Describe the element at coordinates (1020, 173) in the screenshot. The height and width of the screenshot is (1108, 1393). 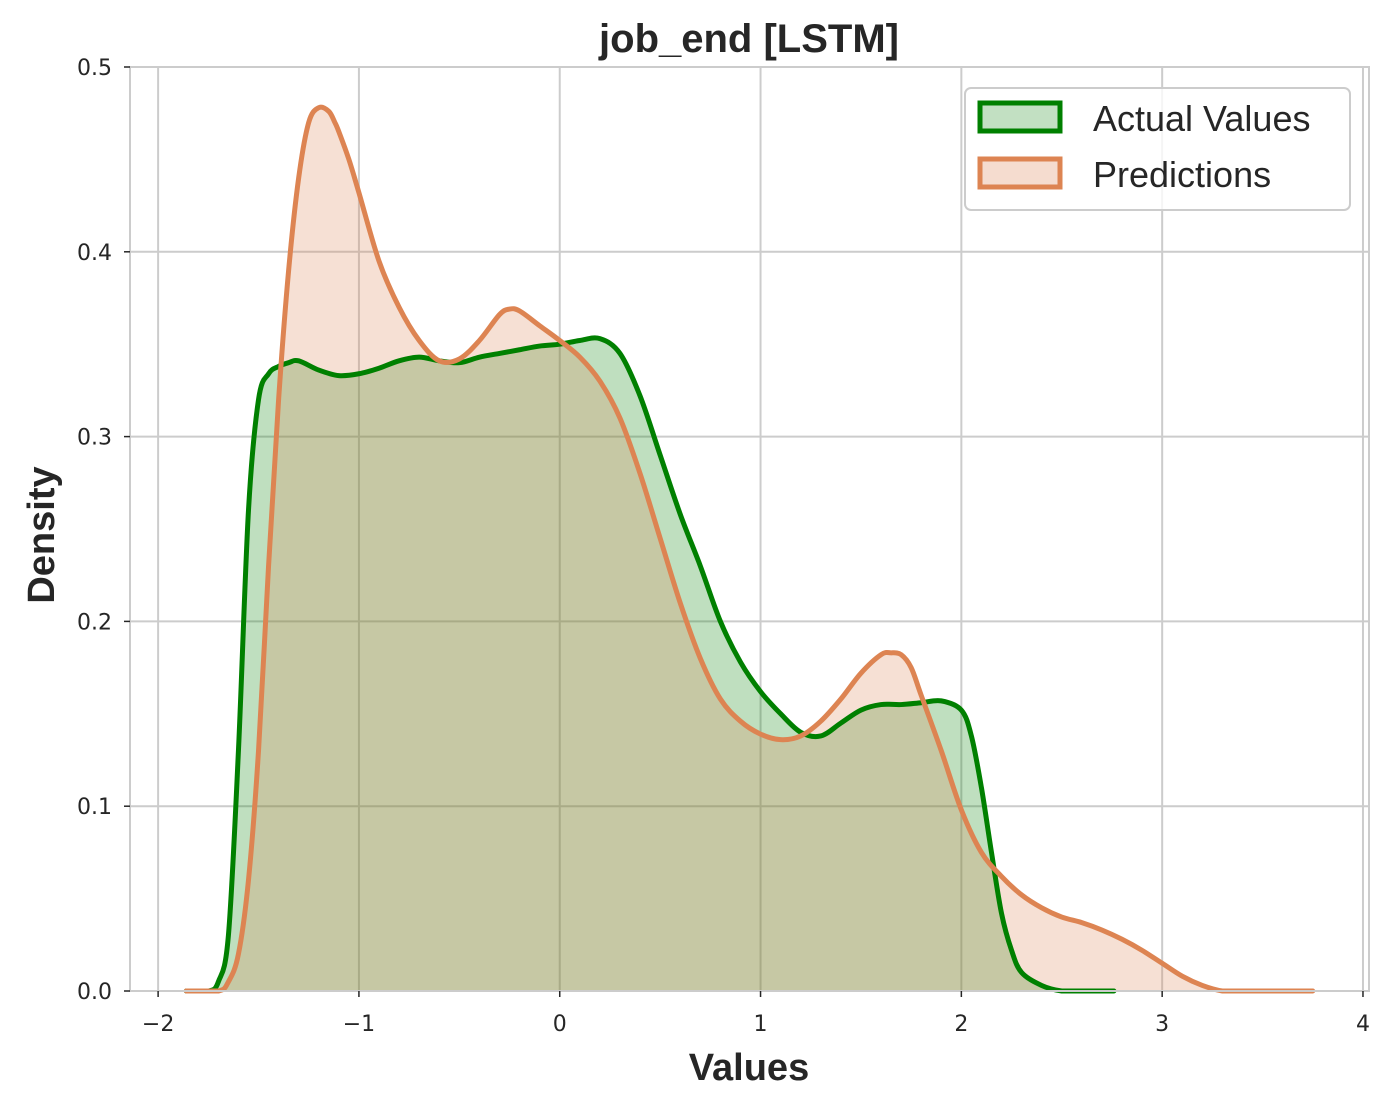
I see `legend-swatch-predictions` at that location.